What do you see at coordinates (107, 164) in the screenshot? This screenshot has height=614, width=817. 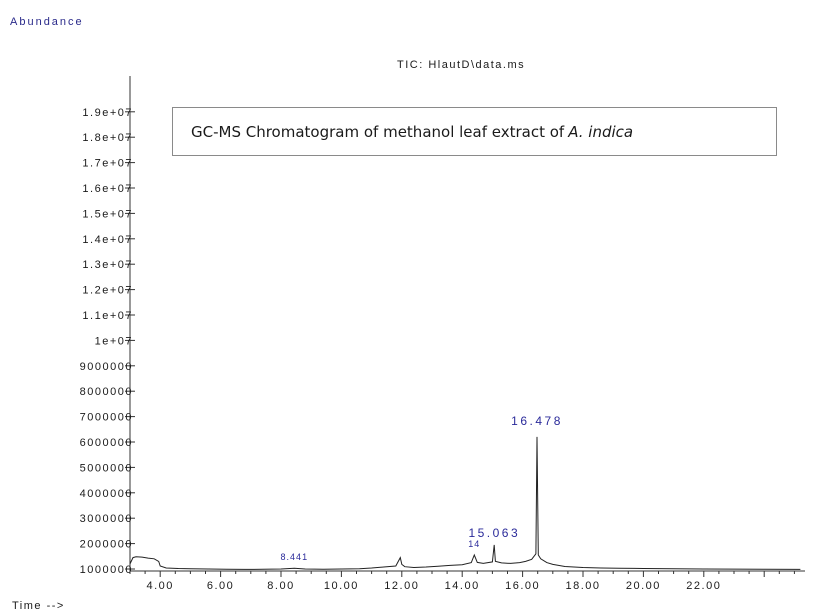 I see `y-tick-label: 1.7e+07` at bounding box center [107, 164].